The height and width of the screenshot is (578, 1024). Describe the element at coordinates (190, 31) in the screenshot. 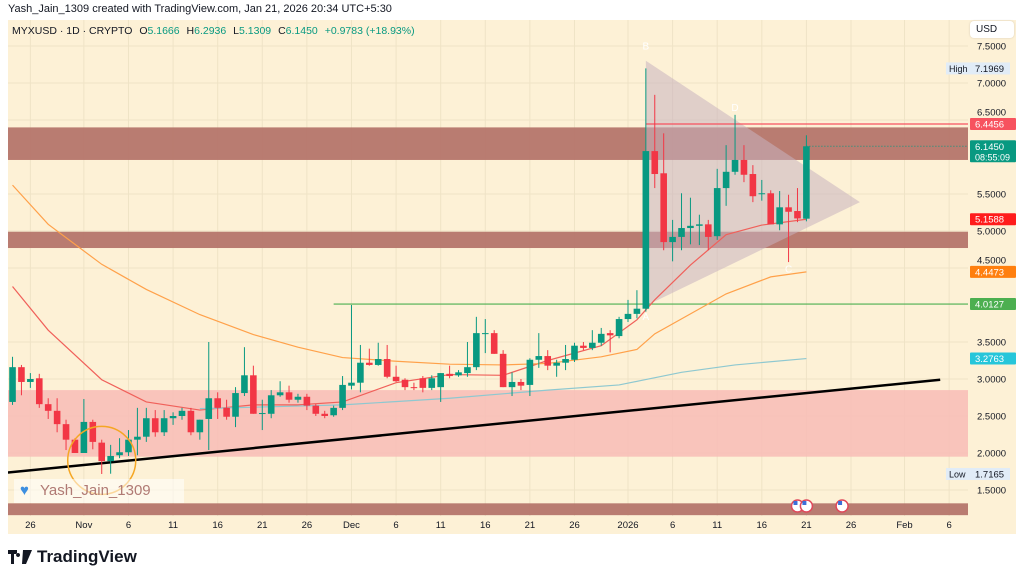

I see `high-label: H` at that location.